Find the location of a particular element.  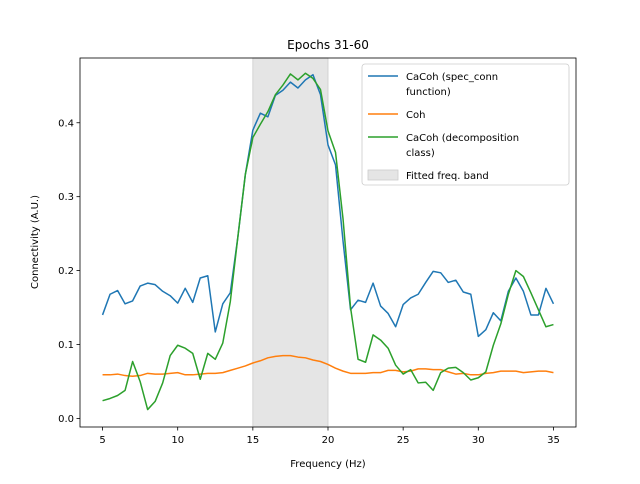

x-tick-label: 35 is located at coordinates (553, 440).